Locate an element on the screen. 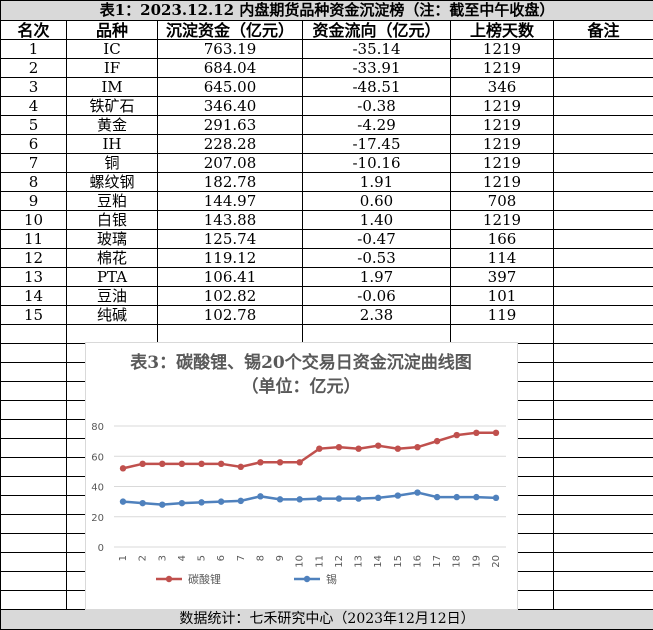  cell: -33.91 is located at coordinates (376, 68).